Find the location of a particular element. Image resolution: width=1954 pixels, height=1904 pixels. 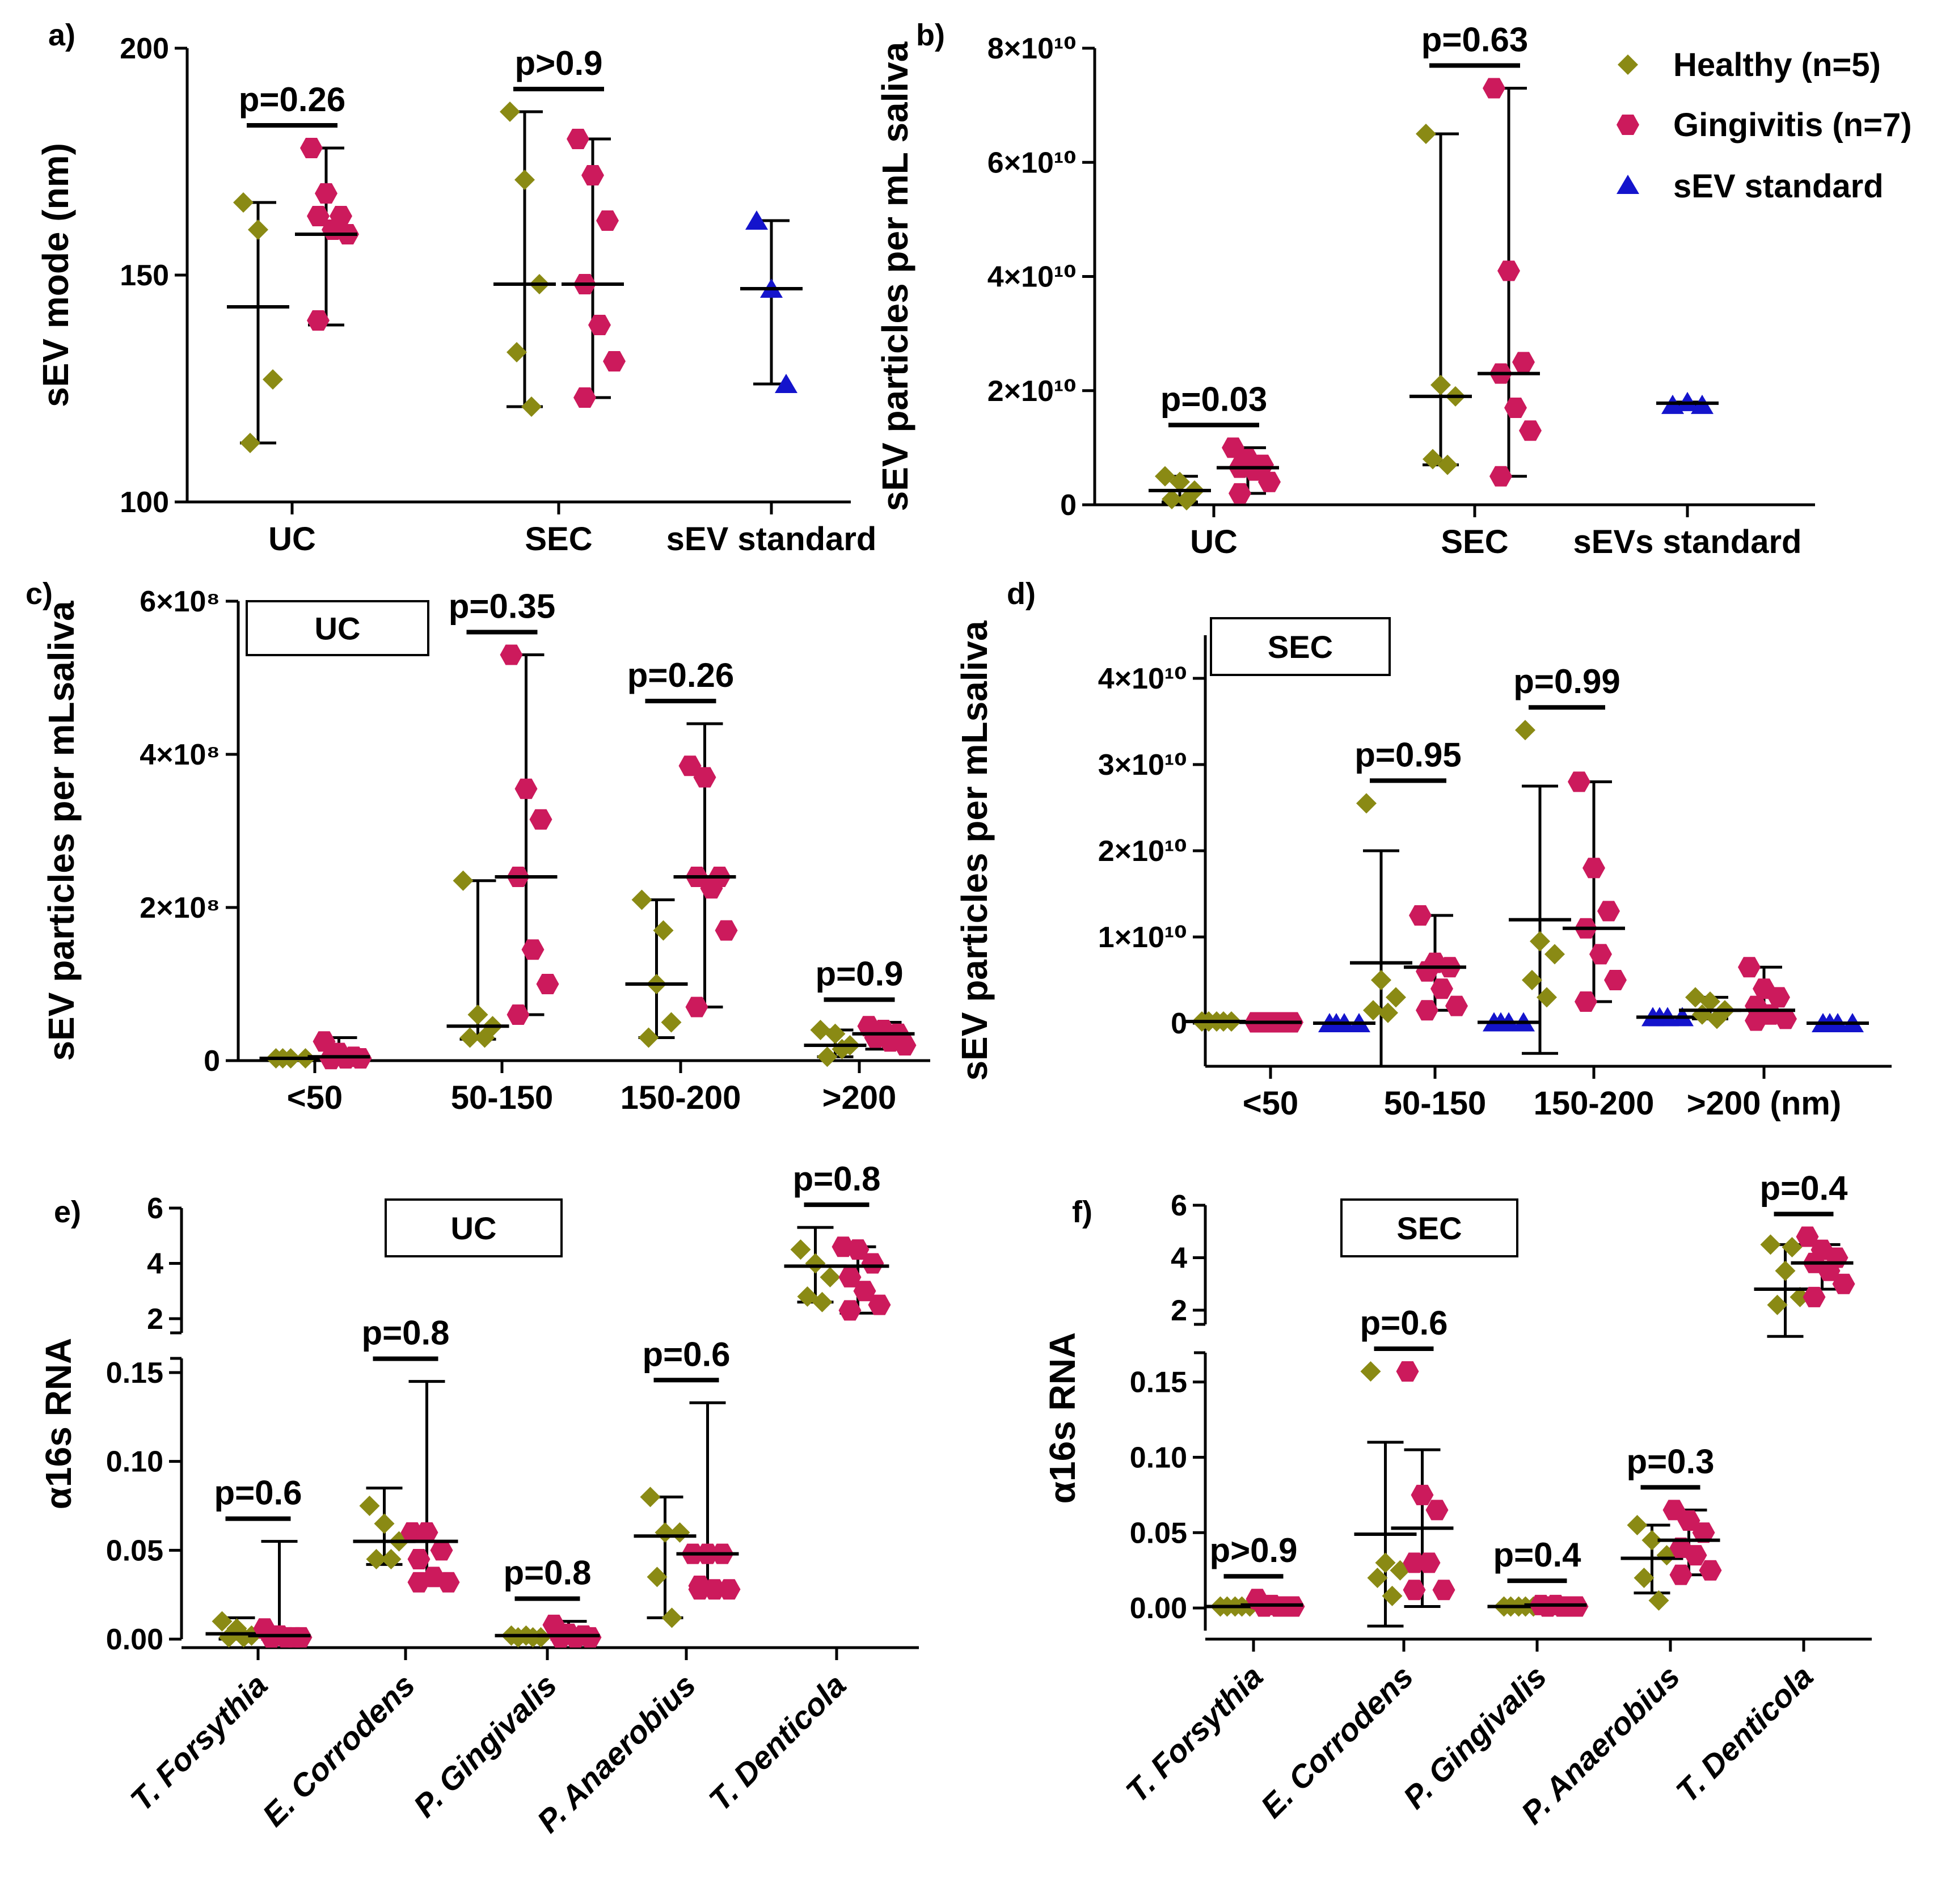

legend-standard-marker is located at coordinates (1628, 184).